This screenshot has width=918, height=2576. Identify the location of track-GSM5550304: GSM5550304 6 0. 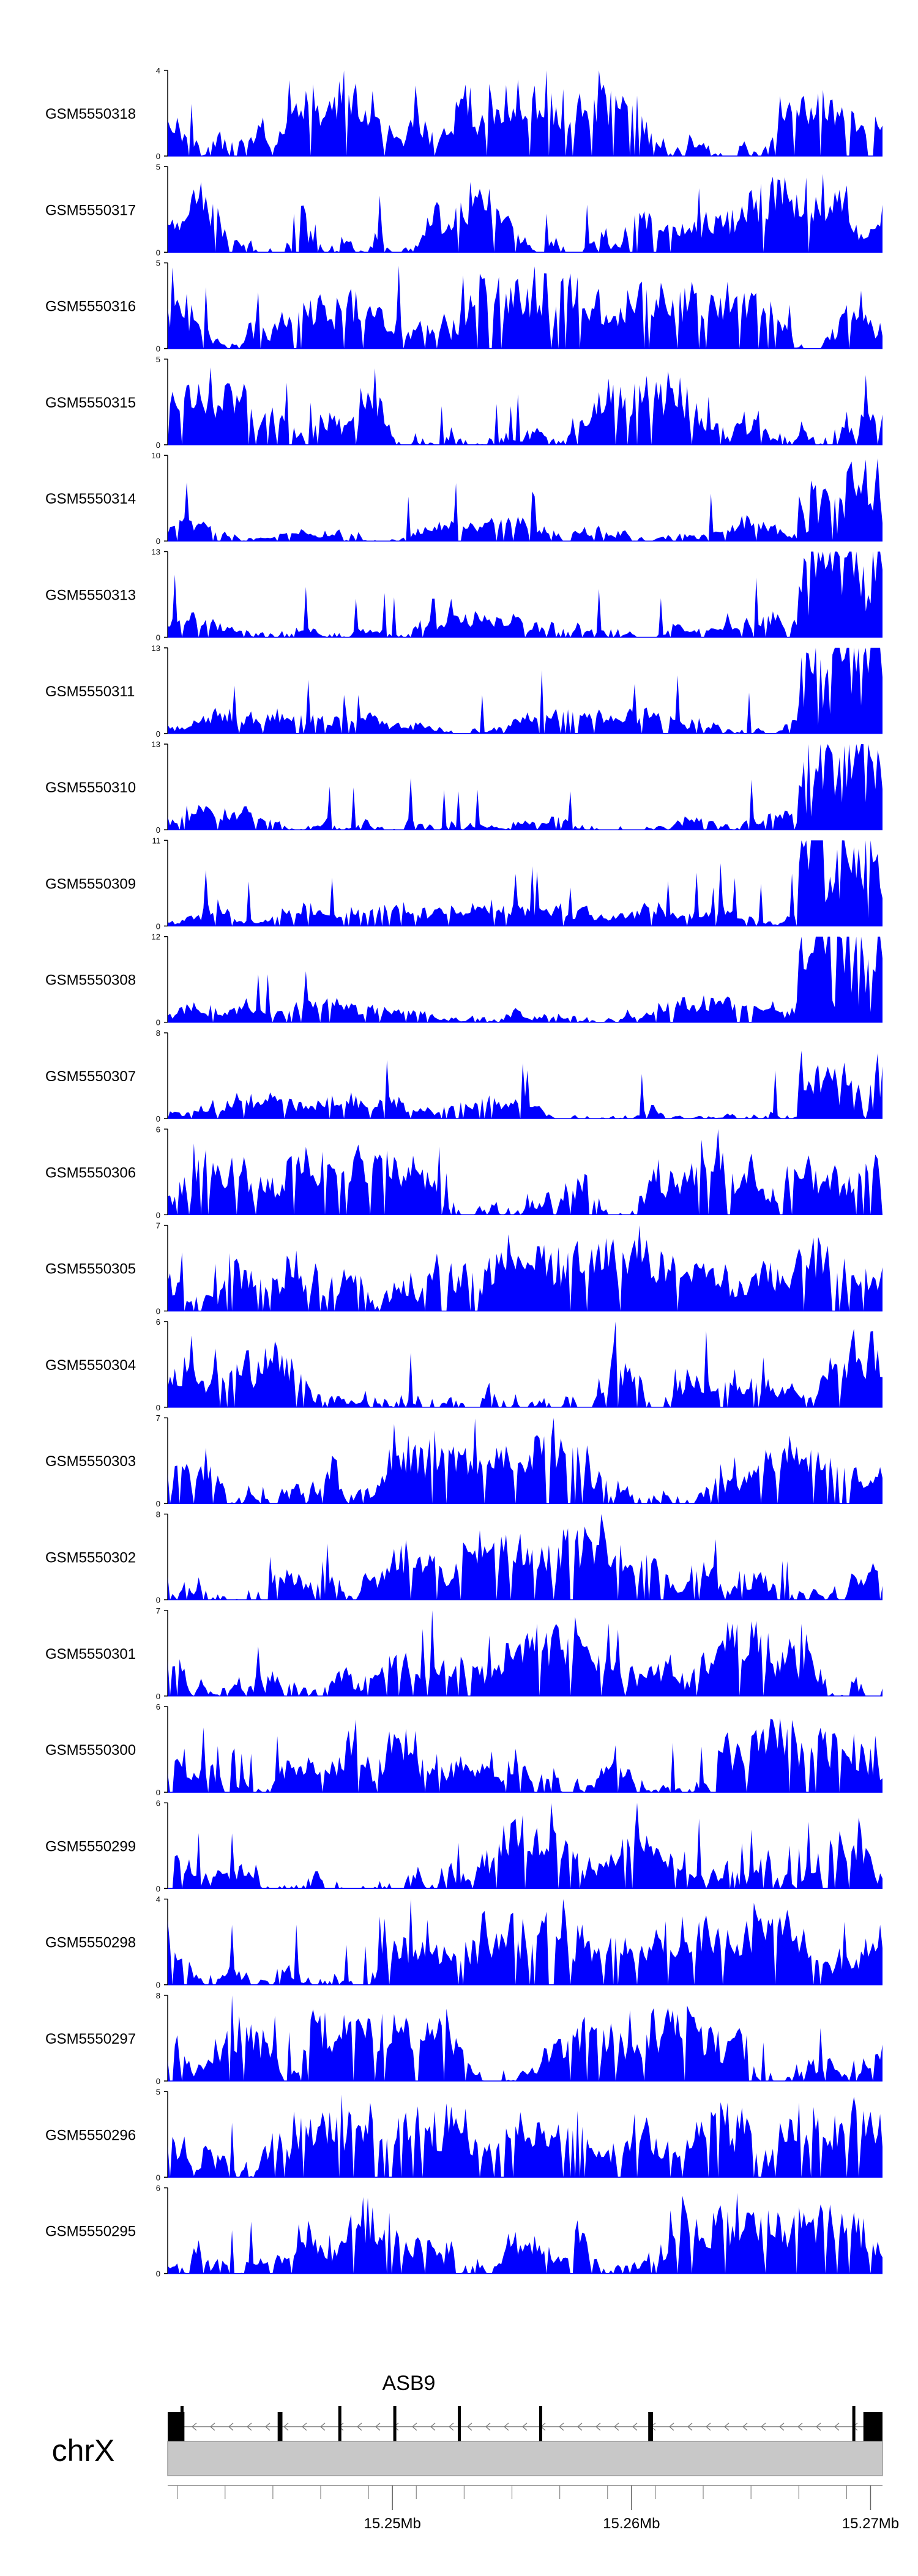
(464, 1365).